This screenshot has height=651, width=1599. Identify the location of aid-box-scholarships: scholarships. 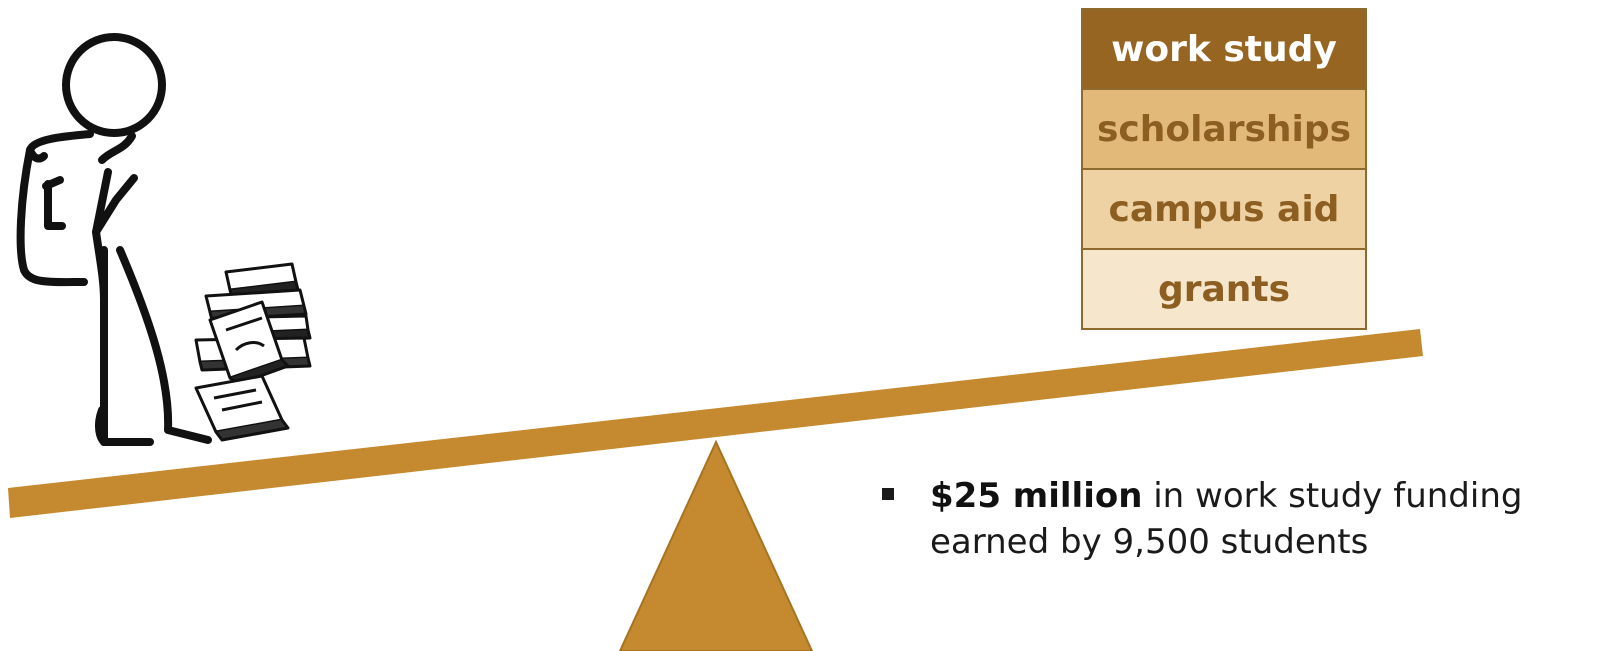
(1224, 130).